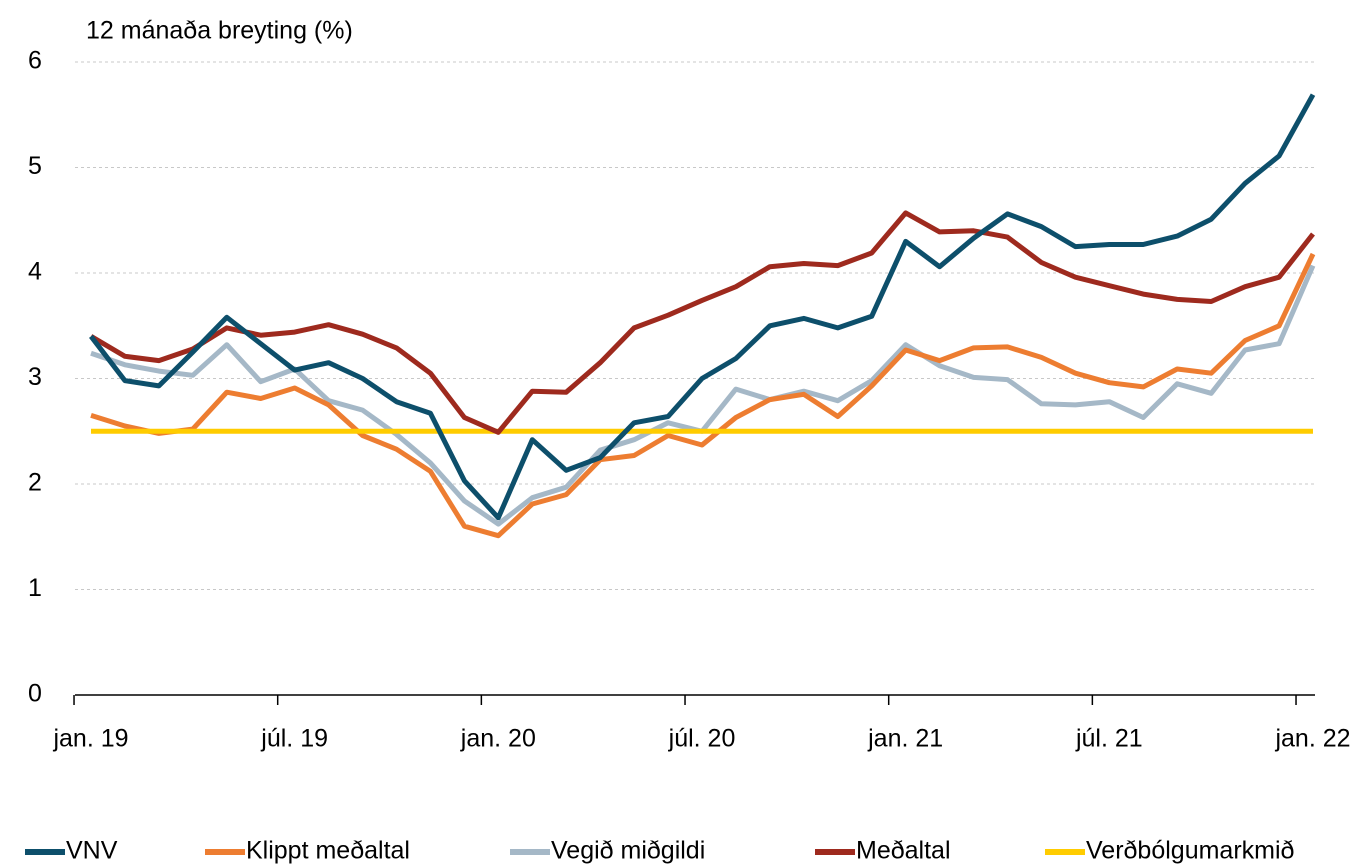 This screenshot has width=1364, height=866. Describe the element at coordinates (35, 377) in the screenshot. I see `y-tick-label: 3` at that location.